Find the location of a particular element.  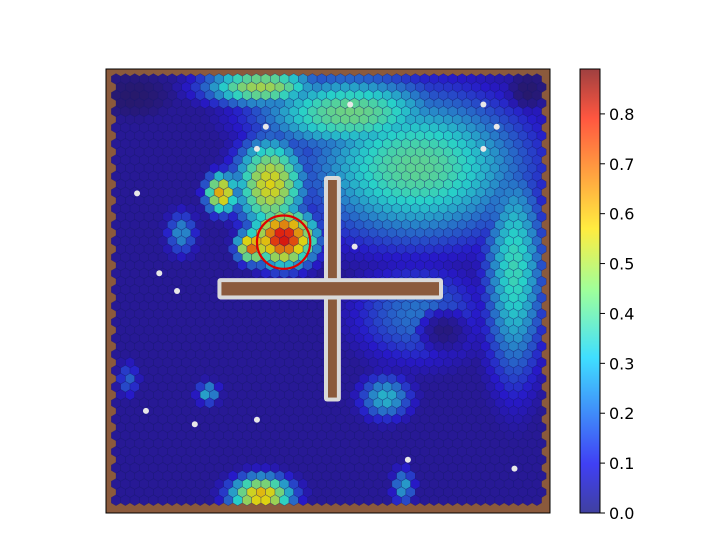

obstacles is located at coordinates (330, 289).